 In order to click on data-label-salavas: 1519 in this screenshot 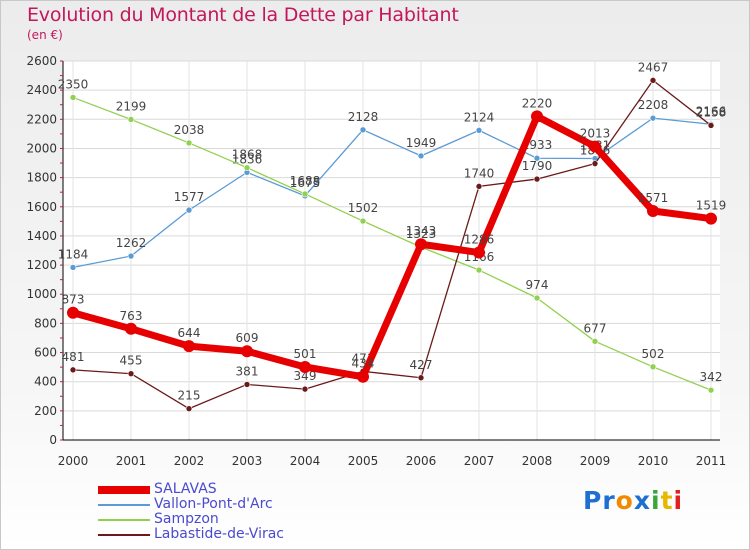, I will do `click(711, 206)`.